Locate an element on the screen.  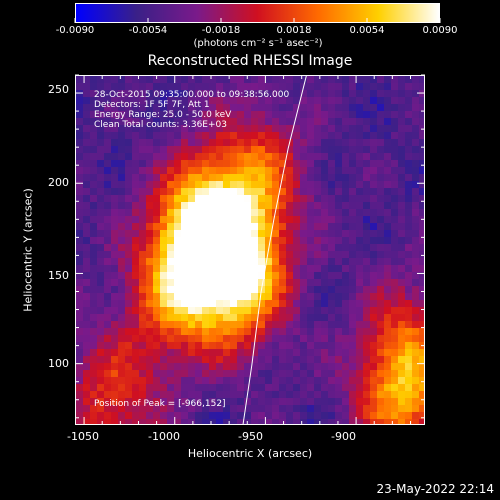
y-tick-label: 150 is located at coordinates (58, 275).